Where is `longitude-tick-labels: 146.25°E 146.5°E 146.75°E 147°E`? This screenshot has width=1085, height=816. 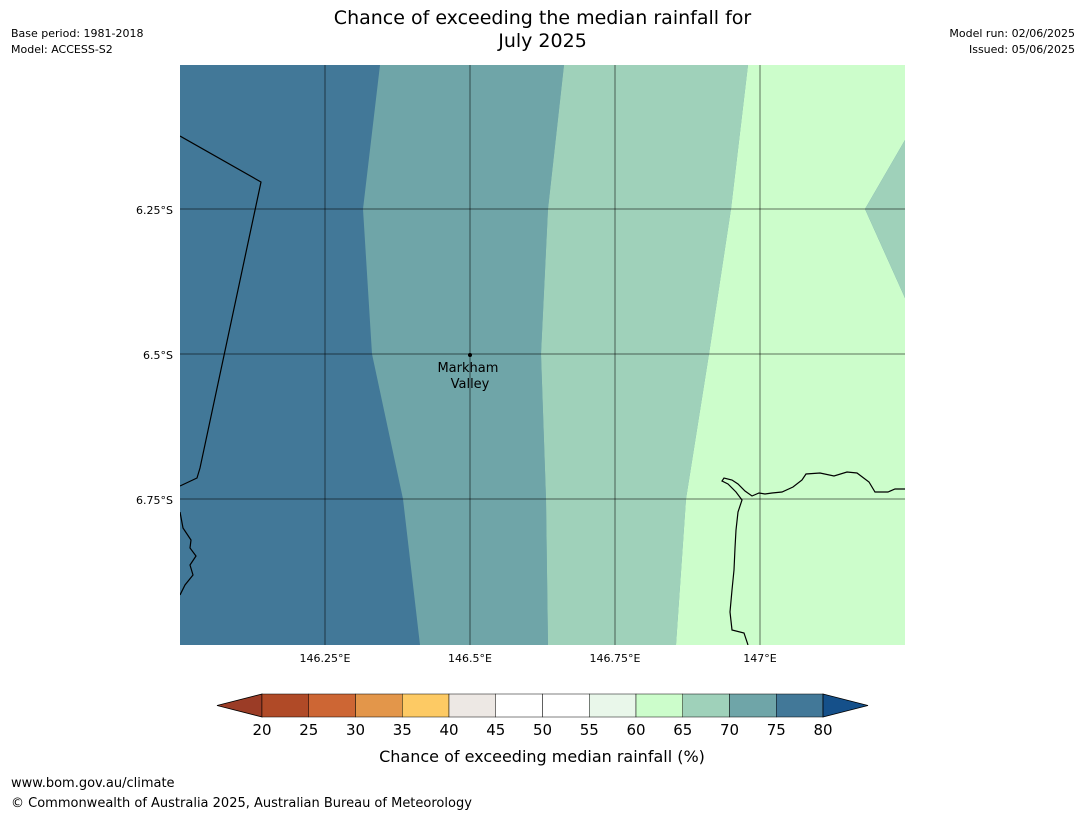
longitude-tick-labels: 146.25°E 146.5°E 146.75°E 147°E is located at coordinates (538, 658).